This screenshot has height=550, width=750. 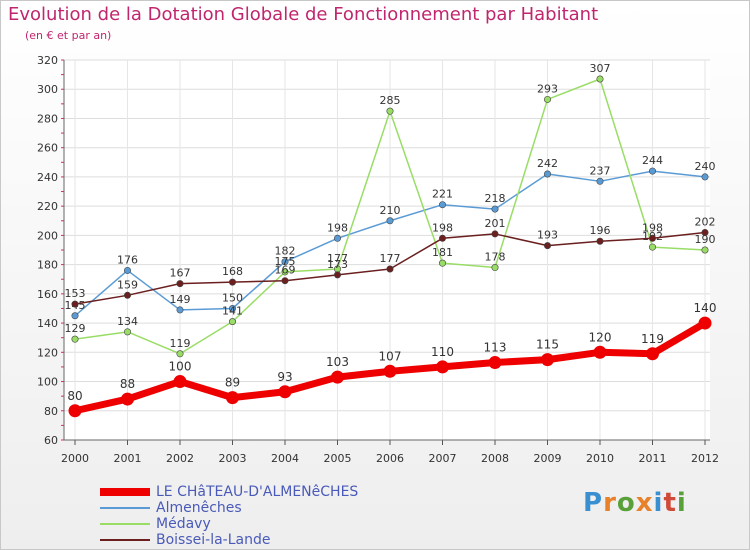 What do you see at coordinates (443, 458) in the screenshot?
I see `x-tick-label: 2007` at bounding box center [443, 458].